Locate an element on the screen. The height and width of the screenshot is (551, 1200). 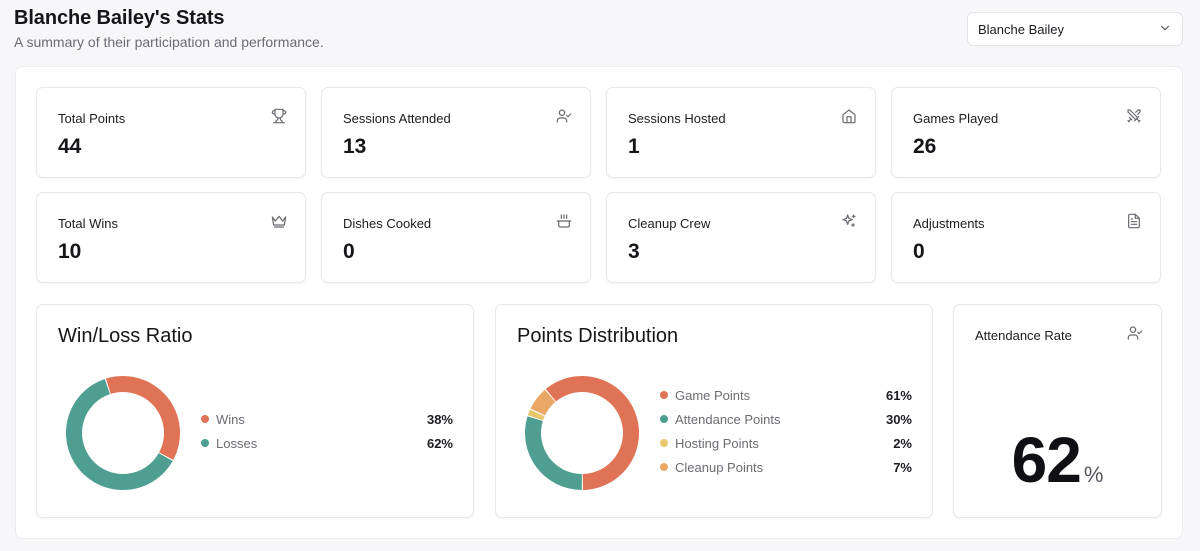
legend-item-game-points: Game Points 61% is located at coordinates (786, 395).